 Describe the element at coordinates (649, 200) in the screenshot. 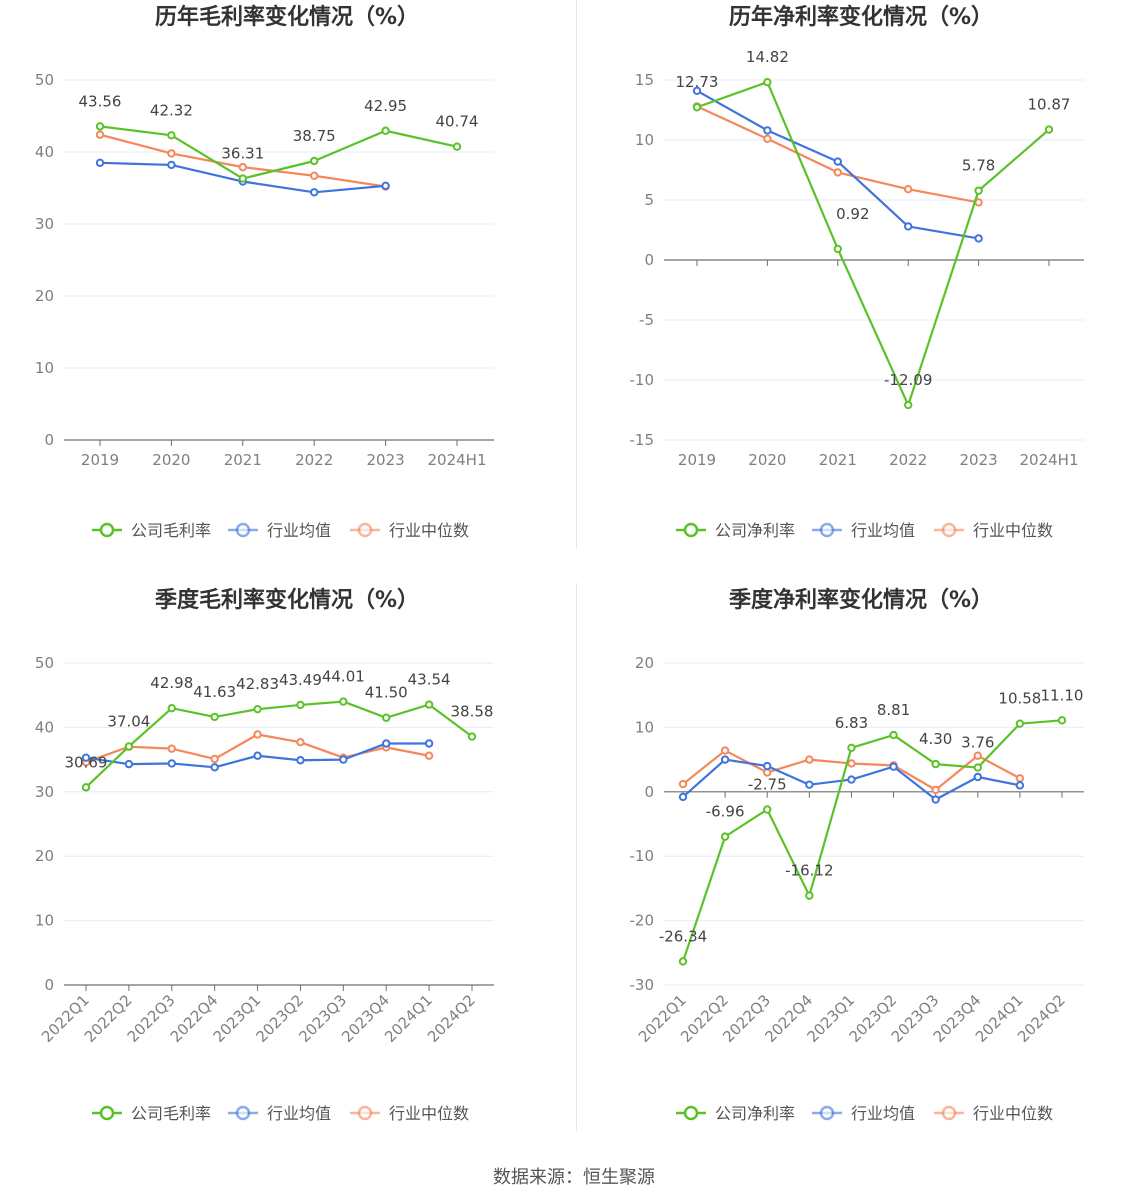

I see `y-tick-label: 5` at that location.